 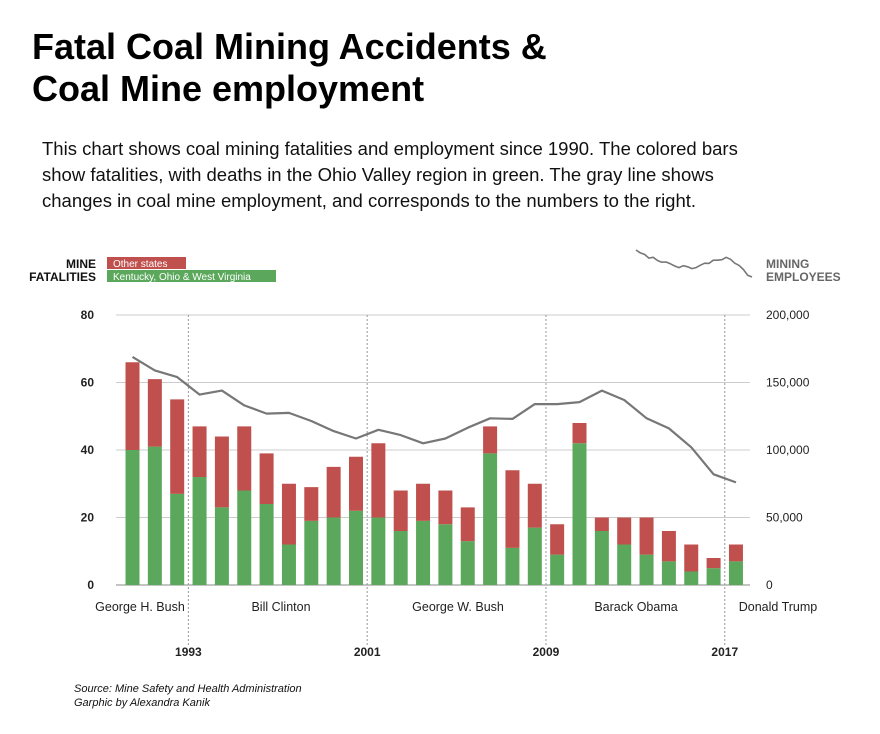 What do you see at coordinates (188, 652) in the screenshot?
I see `divider-year-label: 1993` at bounding box center [188, 652].